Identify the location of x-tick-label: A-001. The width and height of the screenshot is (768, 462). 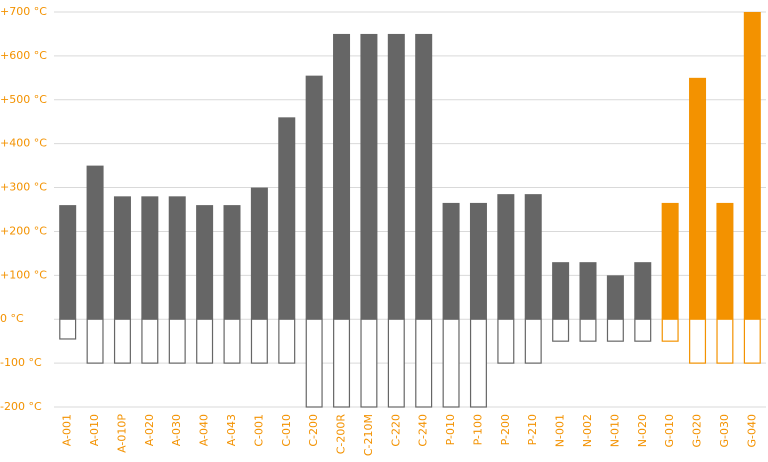
(67, 430).